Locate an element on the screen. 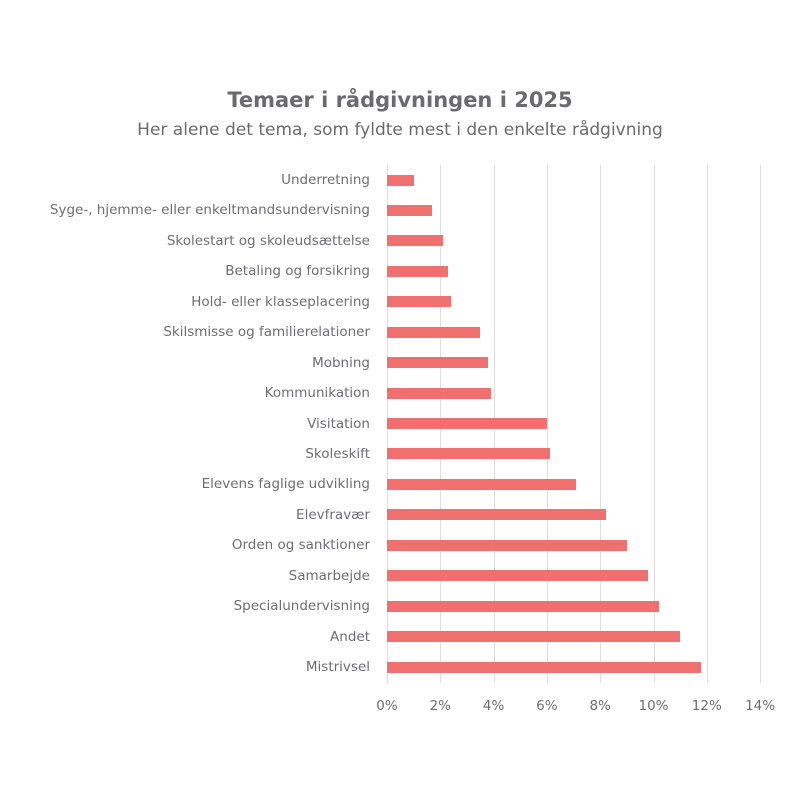 This screenshot has width=800, height=800. category-label: Elevfravær is located at coordinates (333, 514).